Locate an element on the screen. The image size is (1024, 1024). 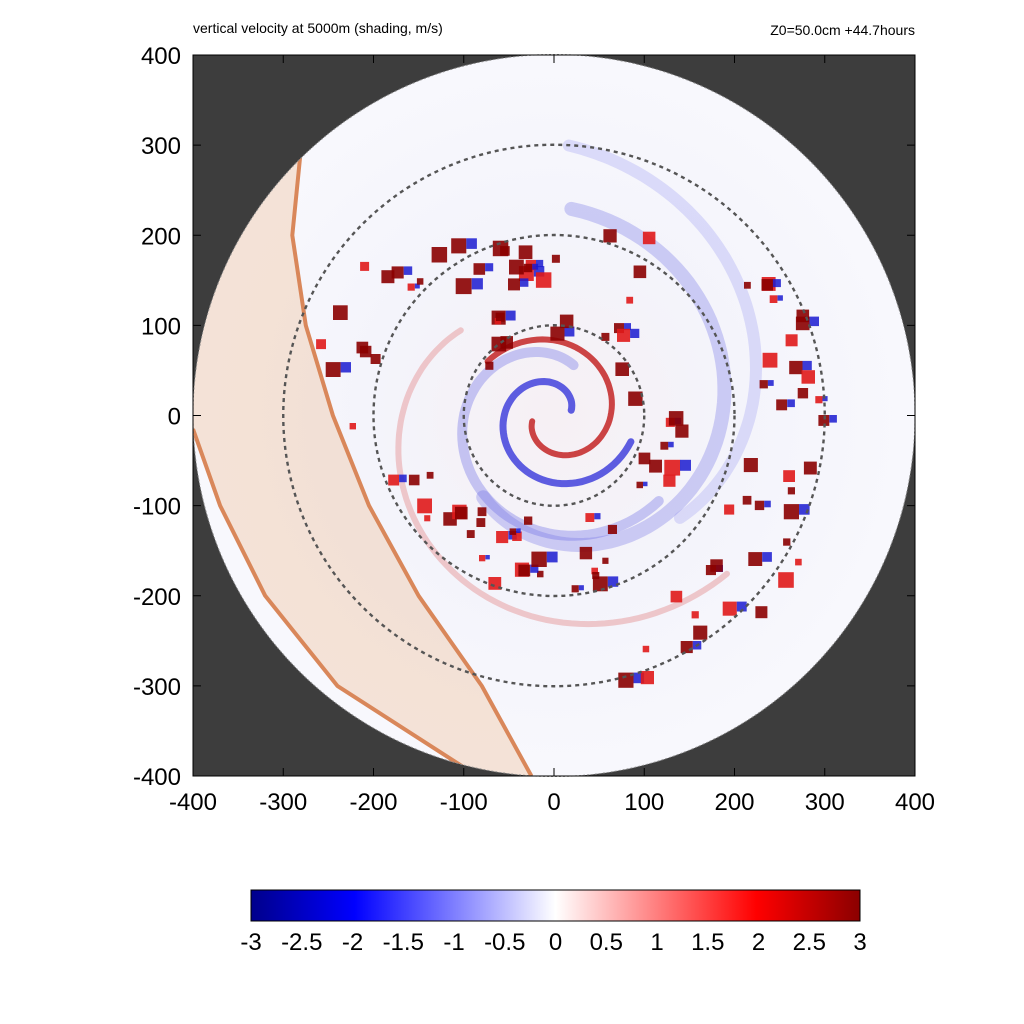
colorbar-tick-label: 3 is located at coordinates (859, 942).